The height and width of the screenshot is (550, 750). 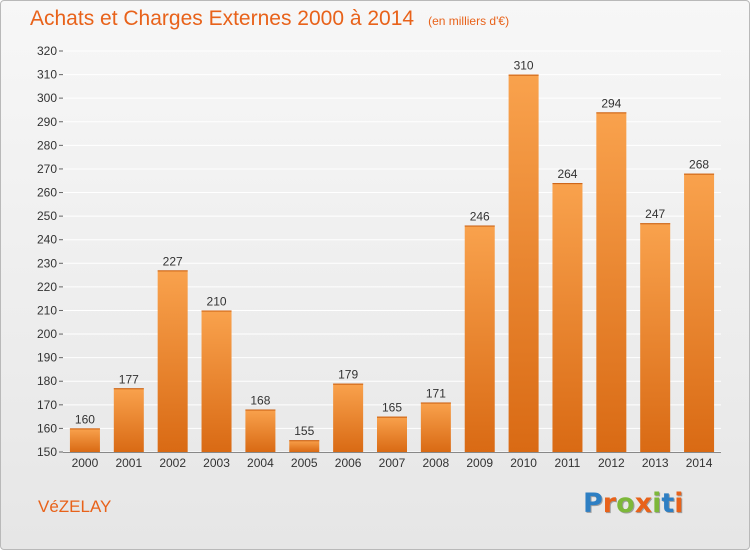 What do you see at coordinates (655, 337) in the screenshot?
I see `bar-2013` at bounding box center [655, 337].